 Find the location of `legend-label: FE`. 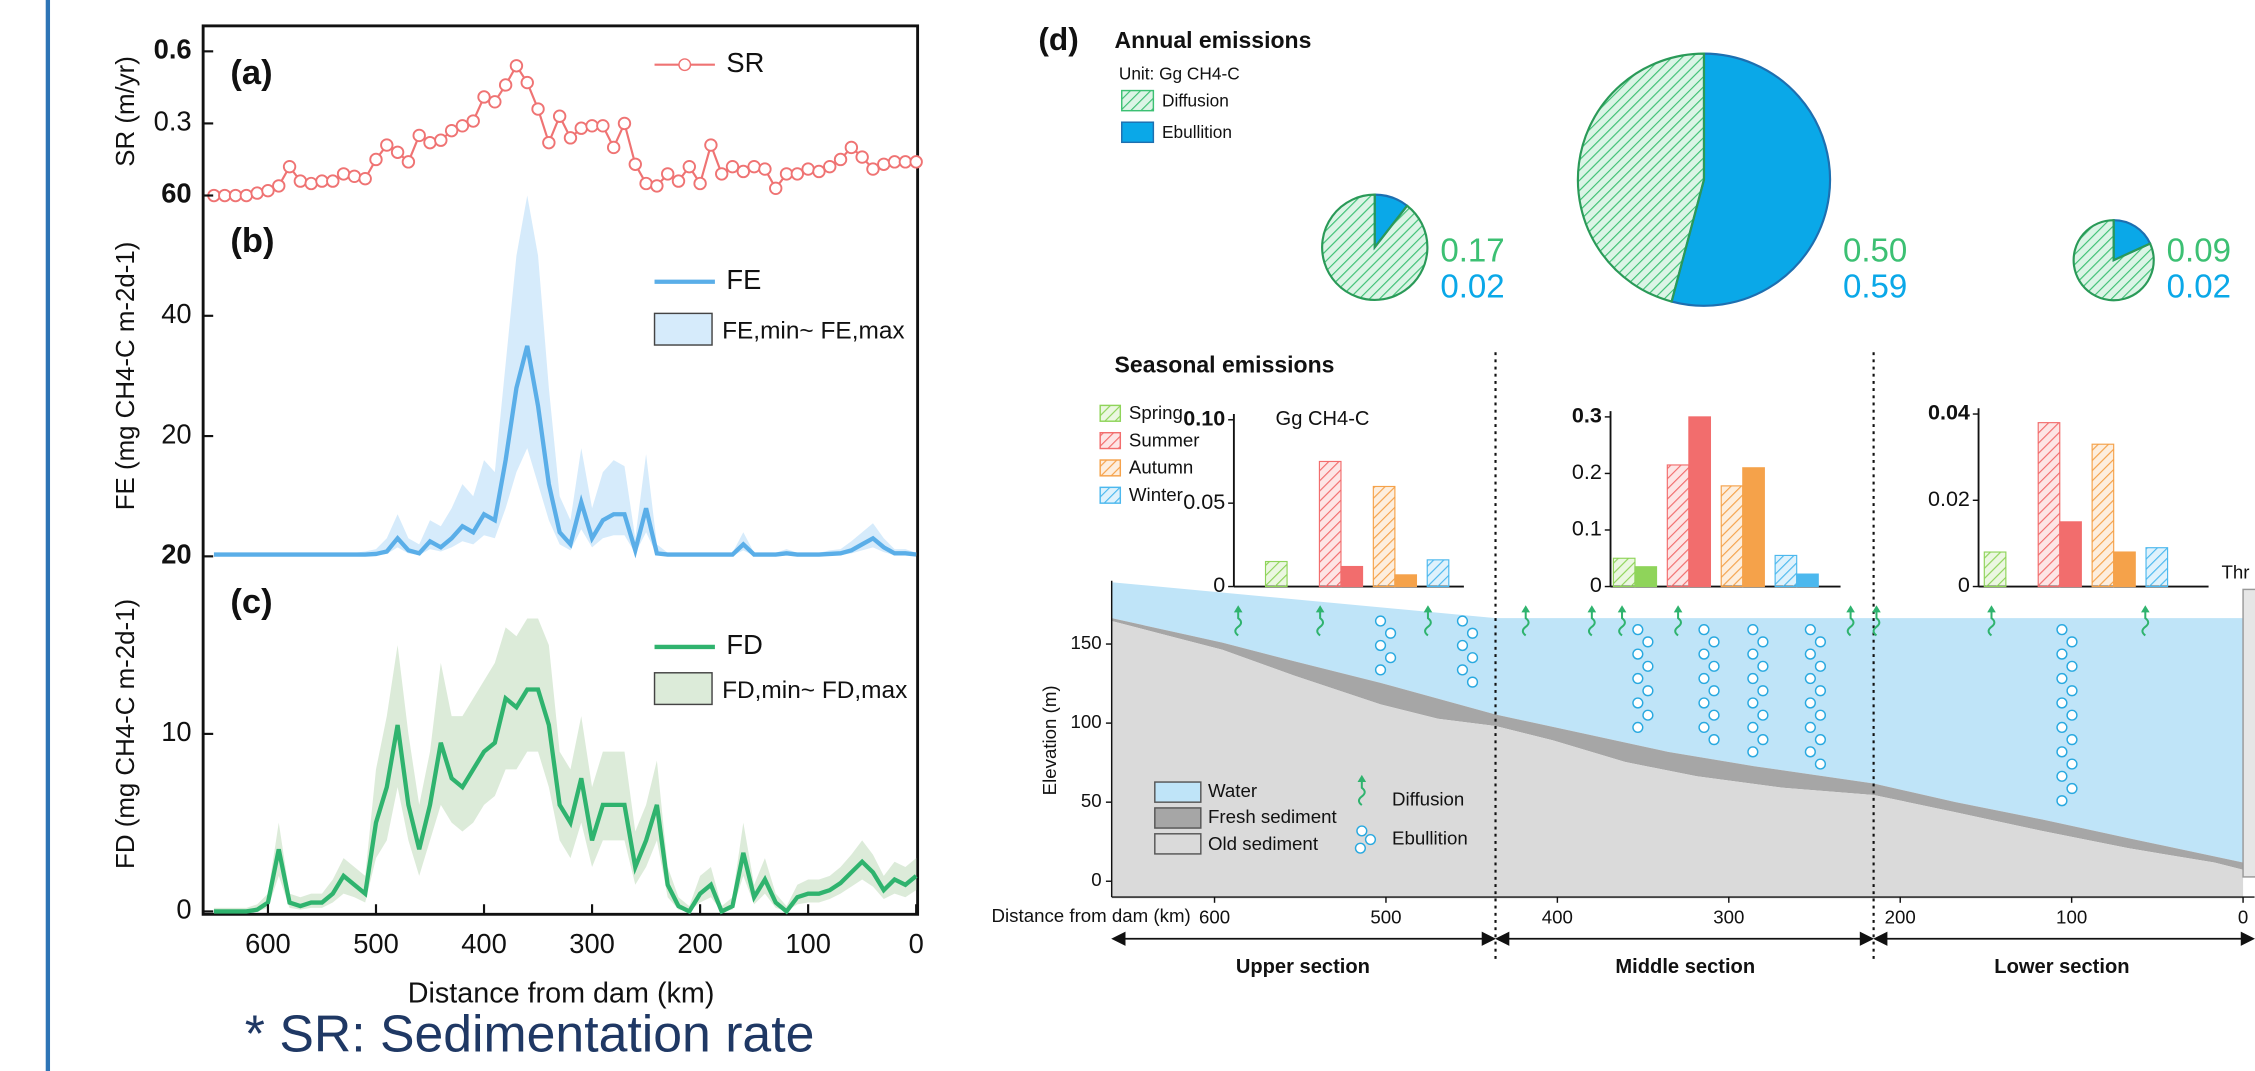

legend-label: FE is located at coordinates (743, 279).